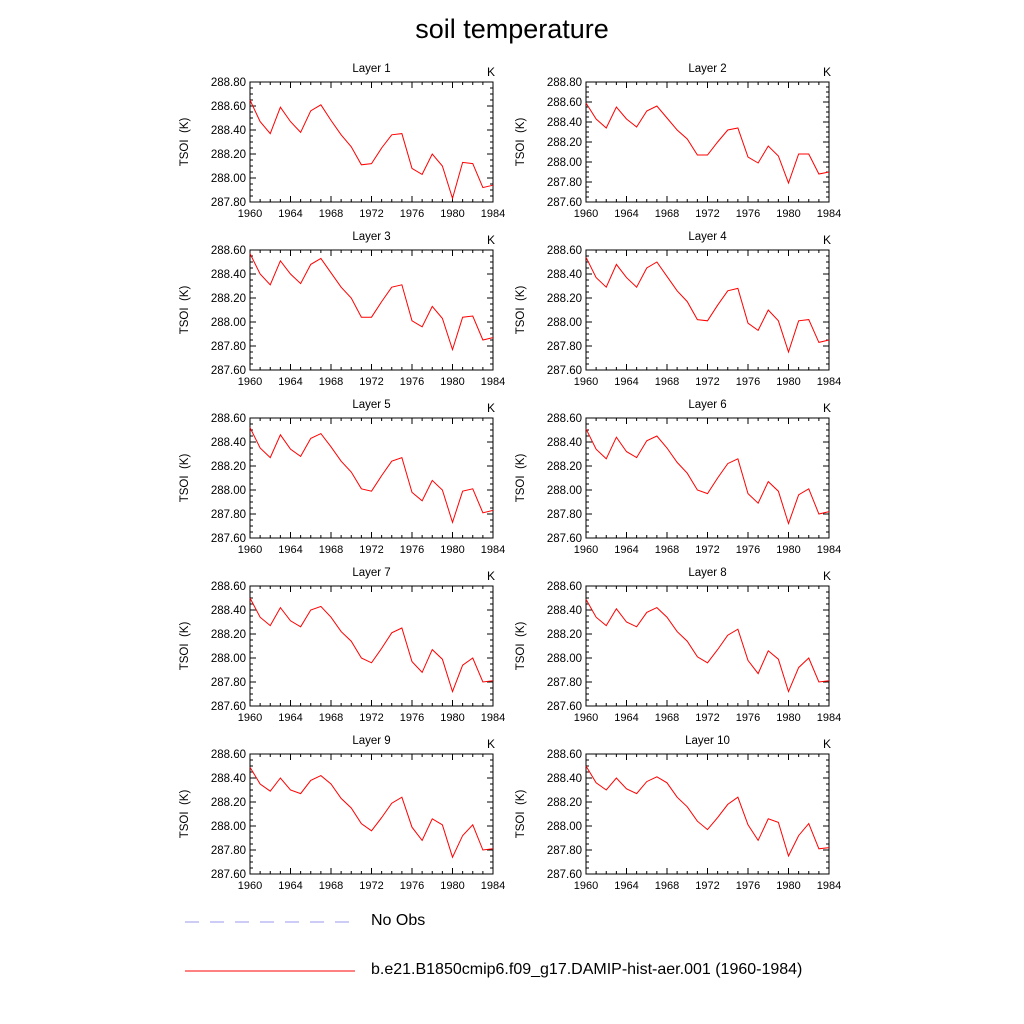 The width and height of the screenshot is (1024, 1024). What do you see at coordinates (491, 576) in the screenshot?
I see `panel-7-units: K` at bounding box center [491, 576].